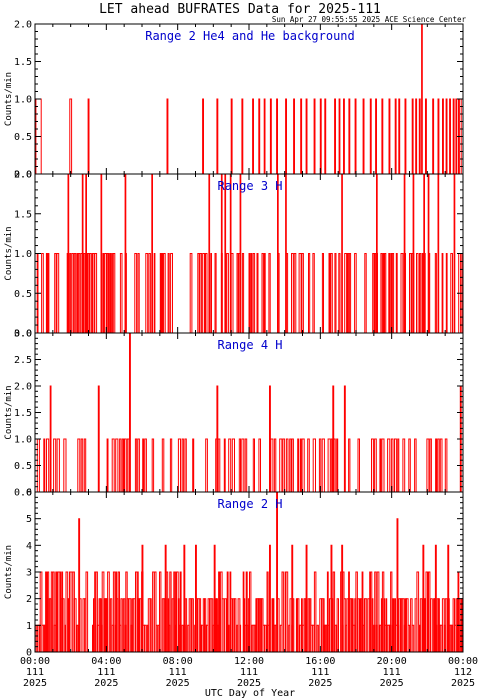 The image size is (479, 700). What do you see at coordinates (392, 661) in the screenshot?
I see `x-tick-label-time: 20:00` at bounding box center [392, 661].